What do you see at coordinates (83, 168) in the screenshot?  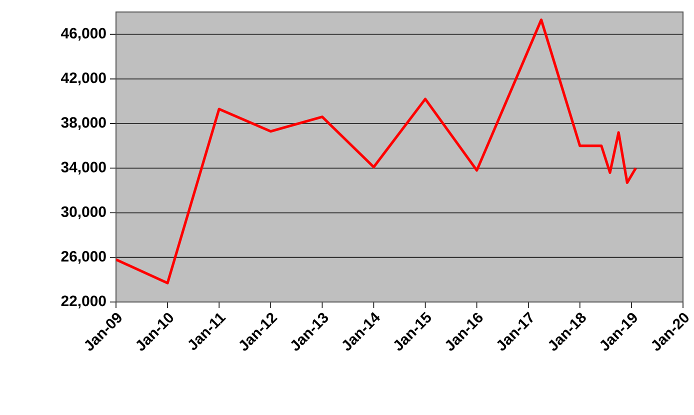 I see `y-tick-label: 34,000` at bounding box center [83, 168].